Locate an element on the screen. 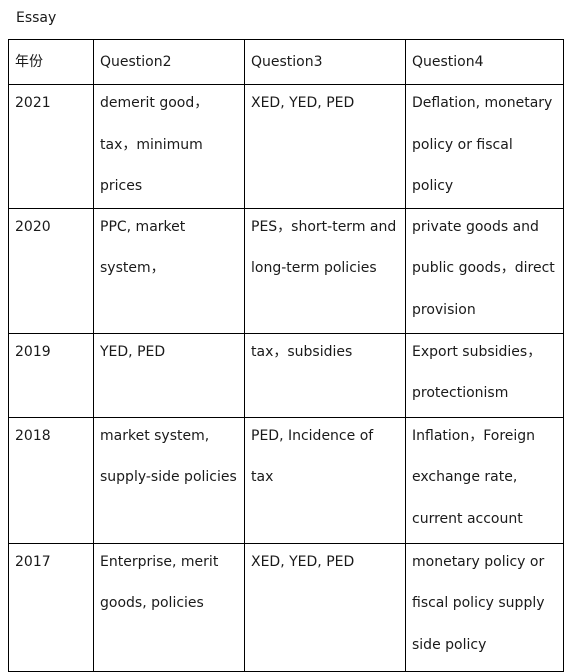 The image size is (569, 672). question4-topics: Export subsidies，protectionism is located at coordinates (477, 372).